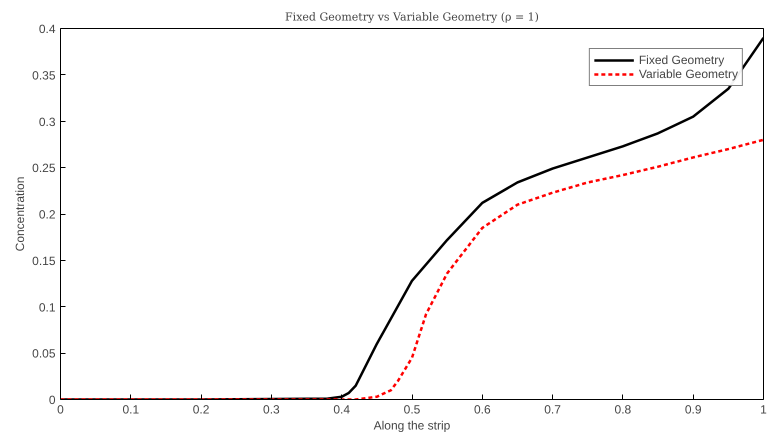 Image resolution: width=771 pixels, height=439 pixels. I want to click on y-tick-label: 0.1, so click(47, 307).